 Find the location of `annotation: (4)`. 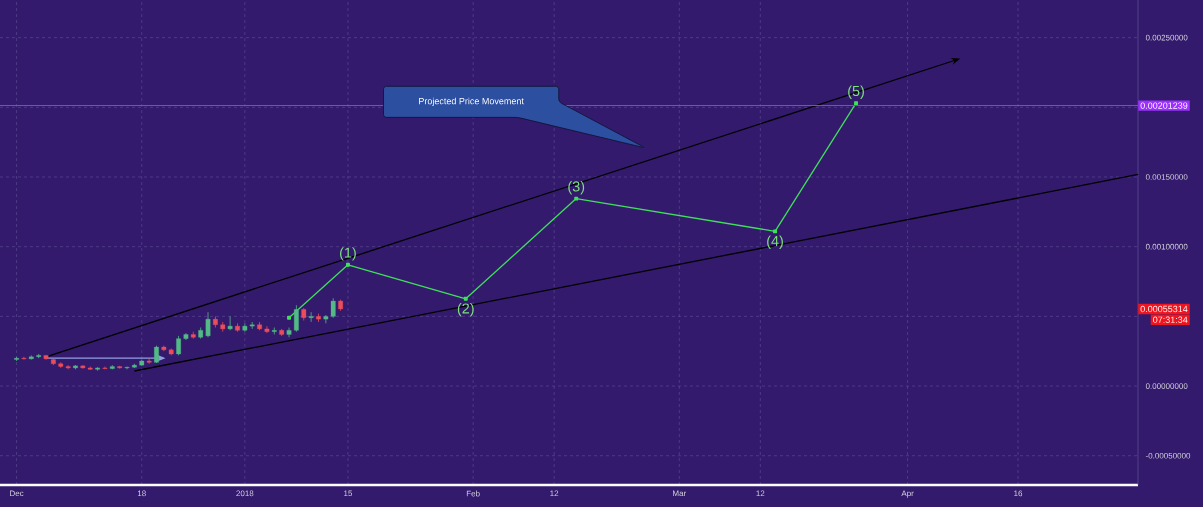

annotation: (4) is located at coordinates (775, 242).